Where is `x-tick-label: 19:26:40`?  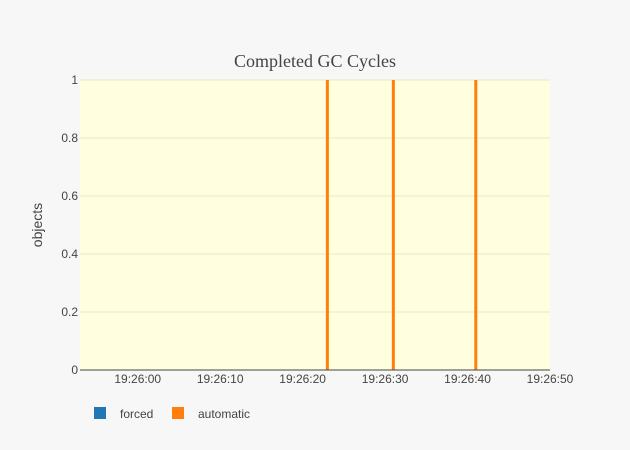
x-tick-label: 19:26:40 is located at coordinates (467, 379).